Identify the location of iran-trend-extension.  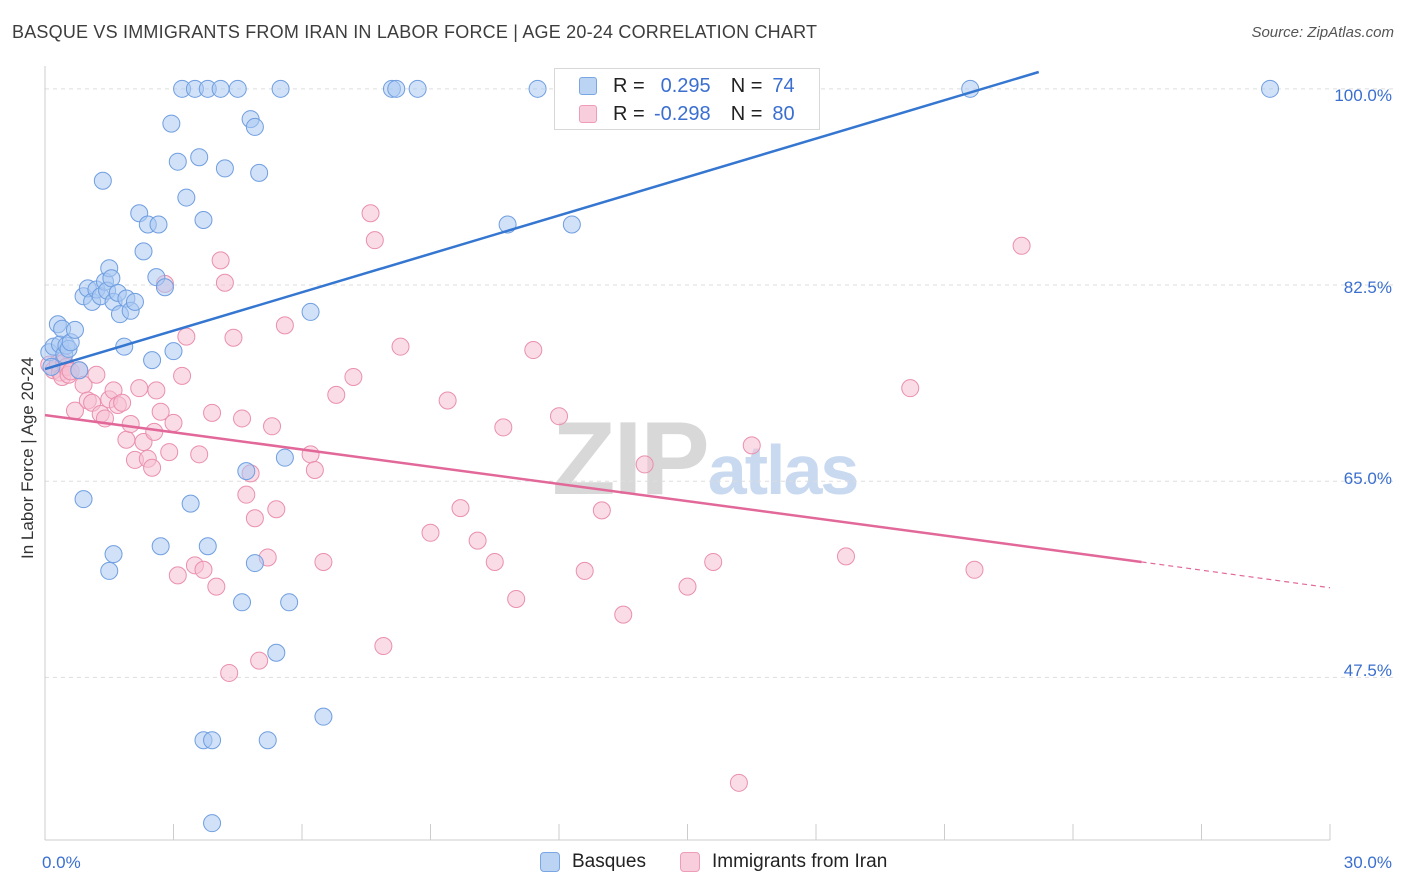
(1236, 575).